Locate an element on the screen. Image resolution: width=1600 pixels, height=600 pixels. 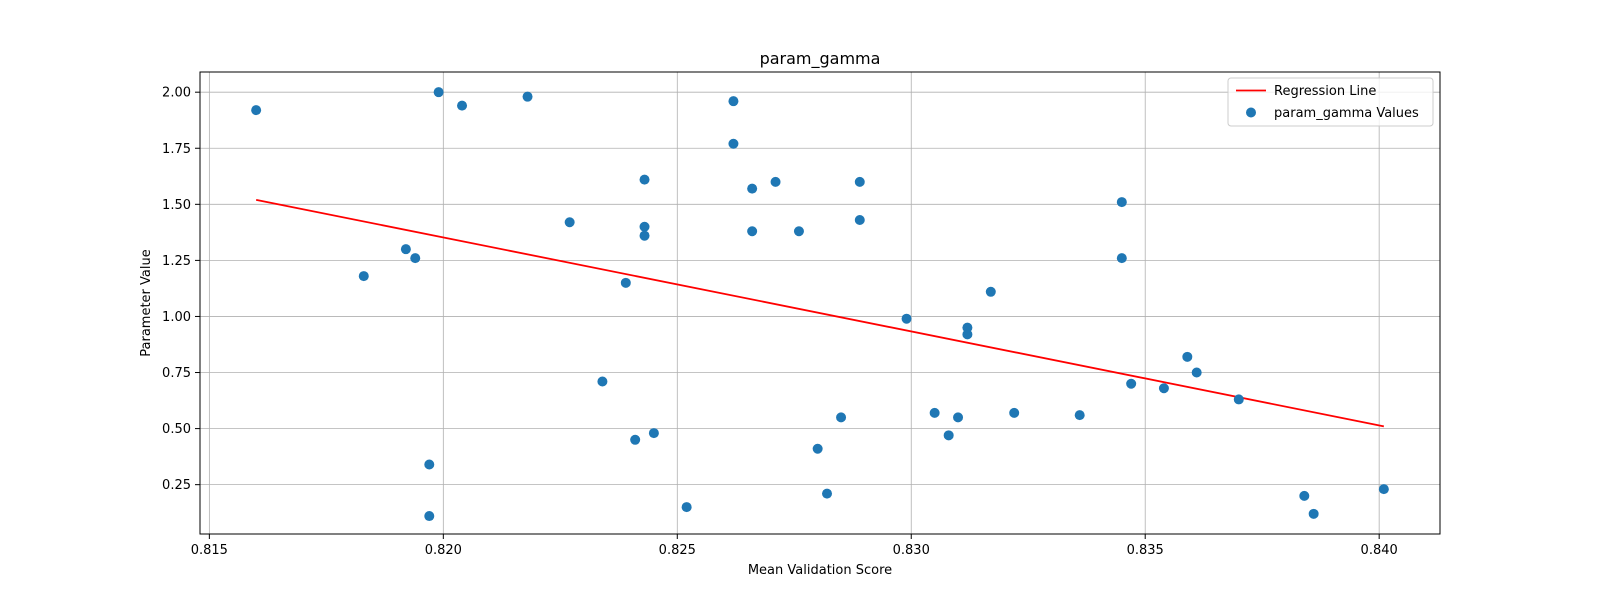
x-axis-ticks: 0.815 0.820 0.825 0.830 0.835 0.840 is located at coordinates (794, 546).